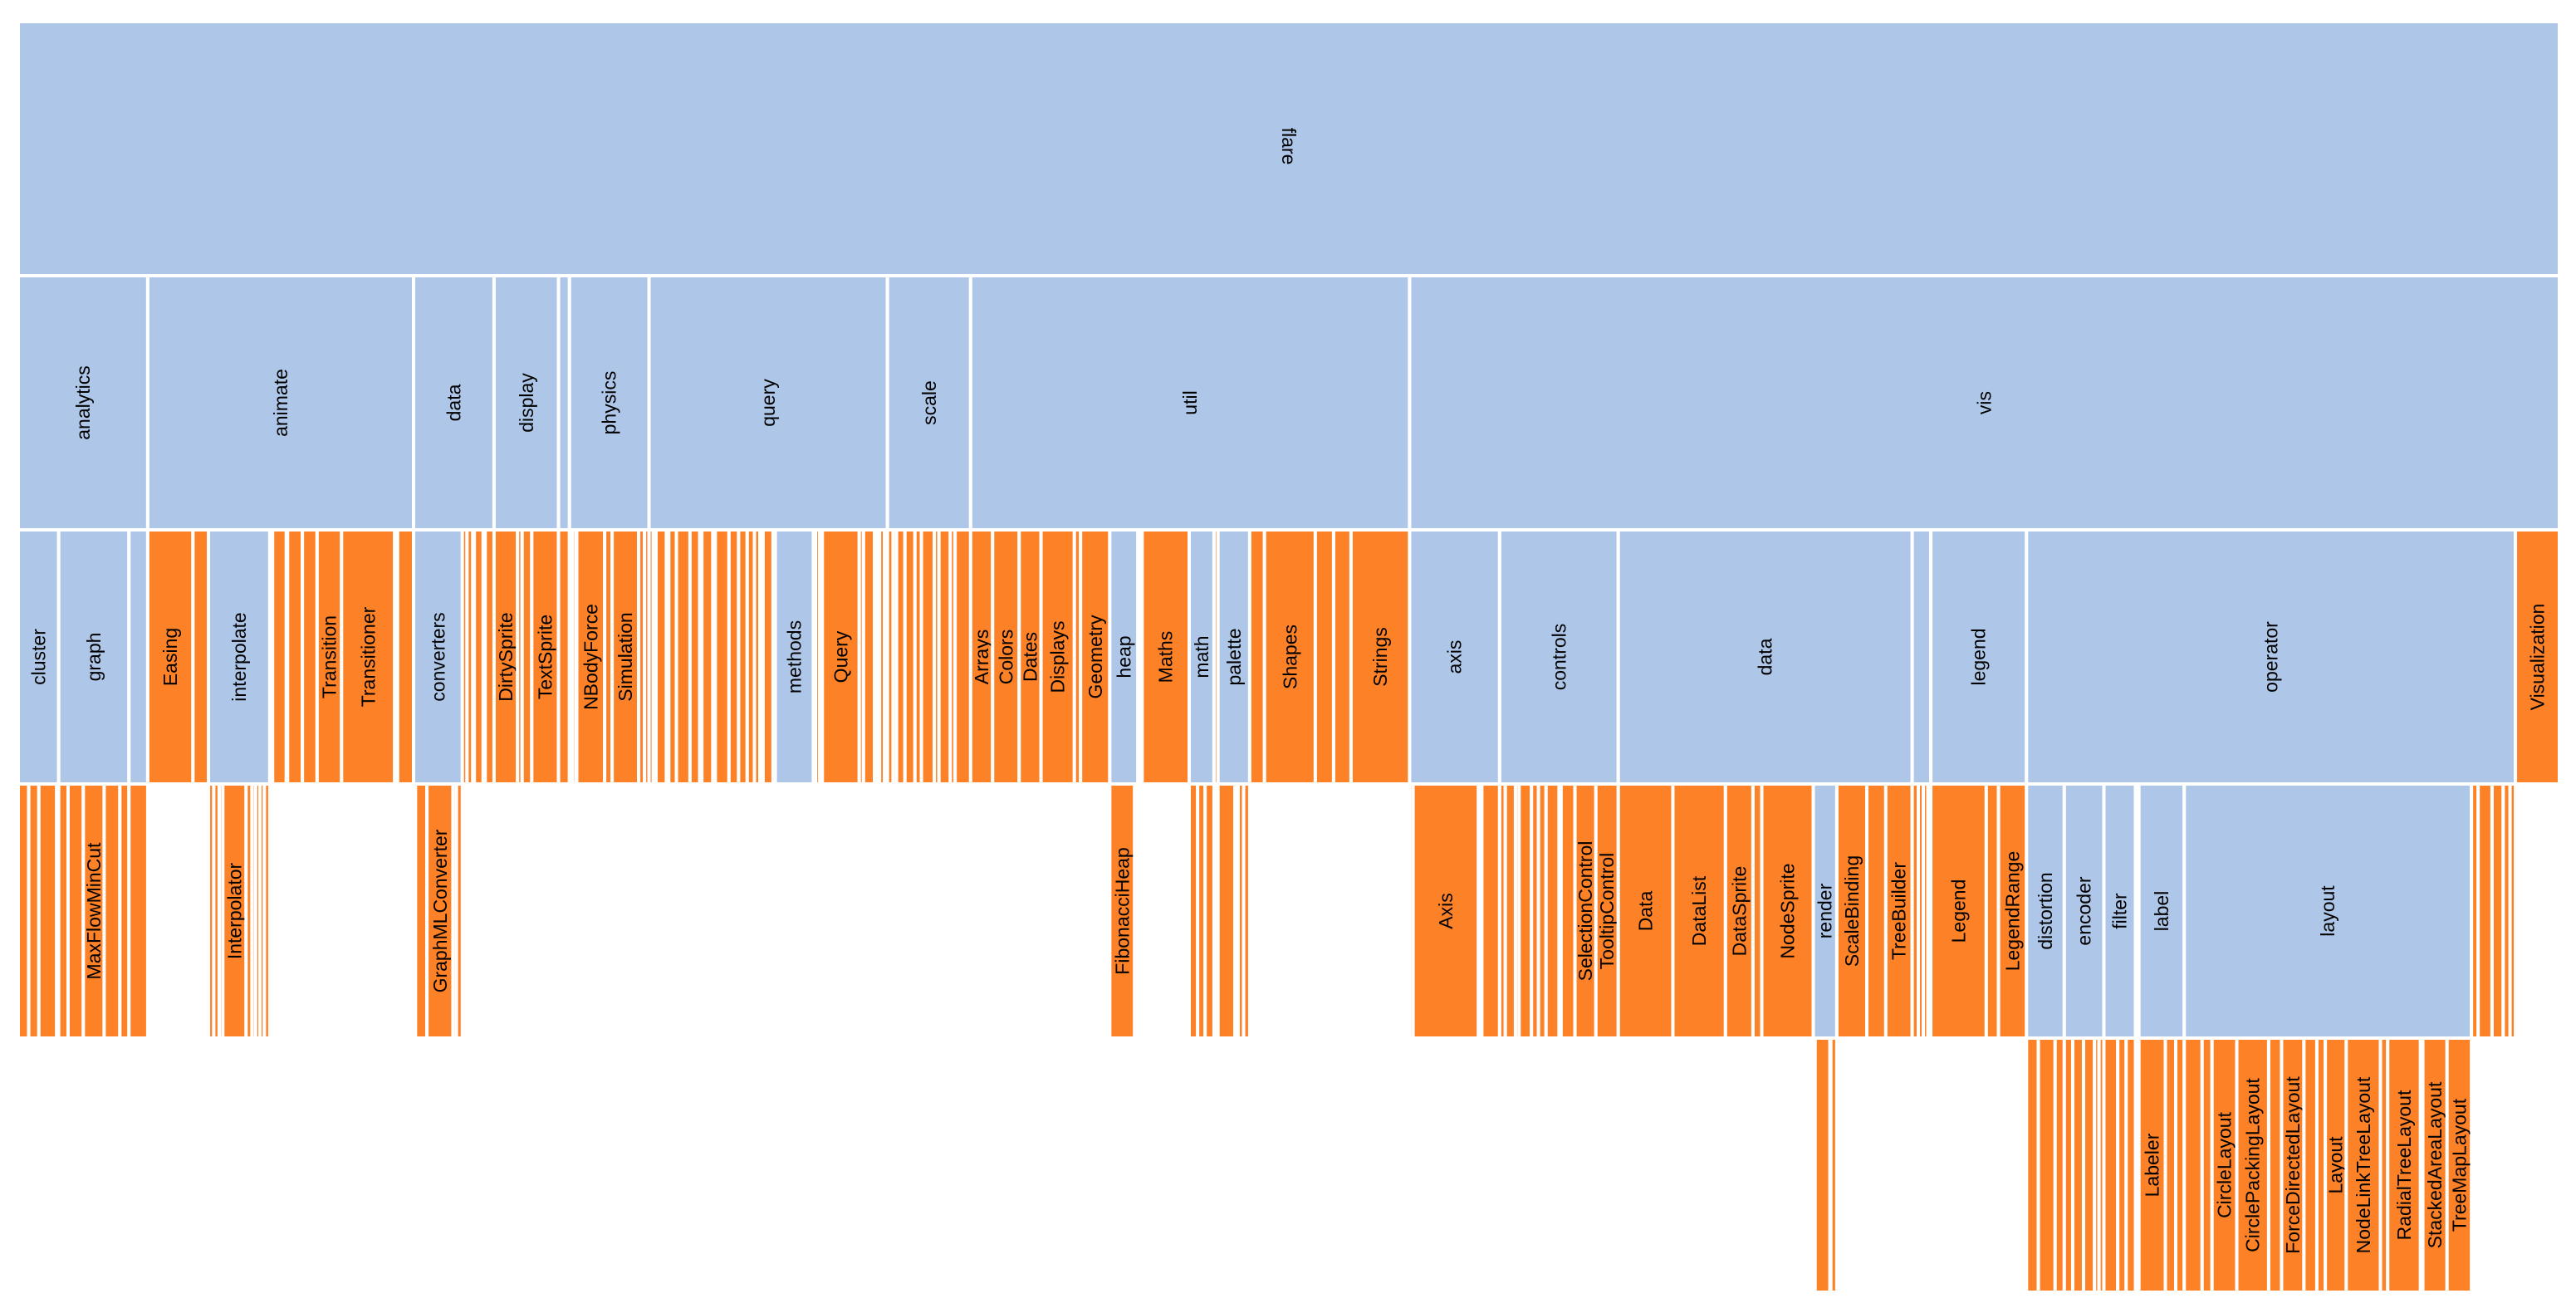  I want to click on node-shapes, so click(1289, 657).